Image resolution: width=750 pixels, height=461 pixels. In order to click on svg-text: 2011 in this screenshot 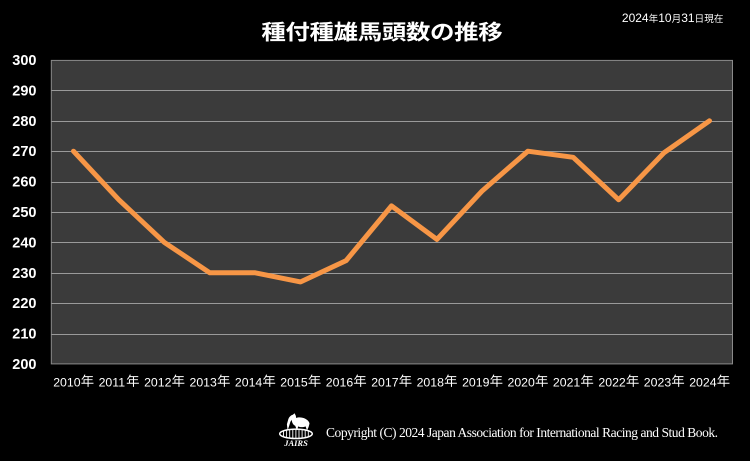, I will do `click(112, 382)`.